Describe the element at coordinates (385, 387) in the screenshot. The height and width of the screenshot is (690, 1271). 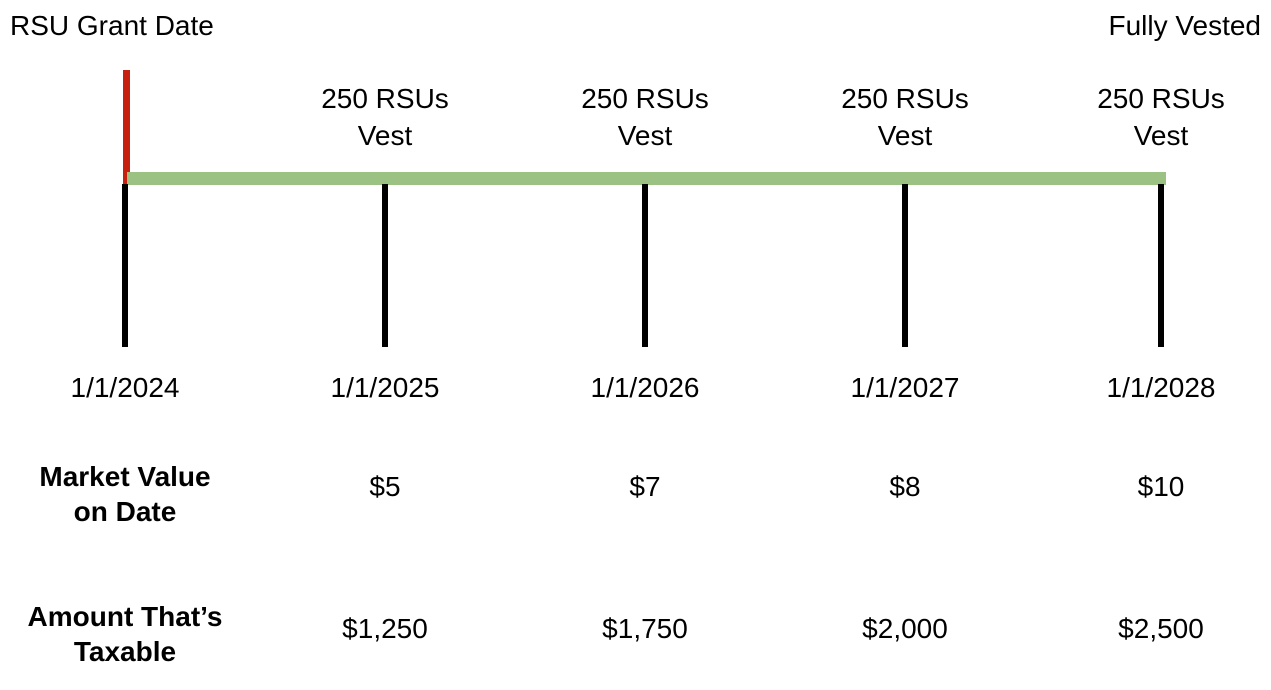
I see `date-label: 1/1/2025` at that location.